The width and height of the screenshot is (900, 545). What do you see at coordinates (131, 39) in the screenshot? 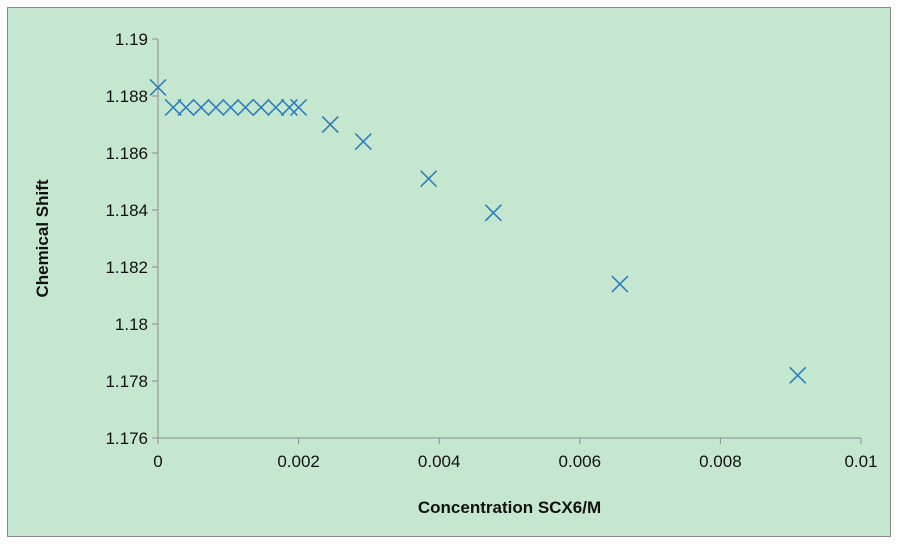
I see `y-tick-label: 1.19` at bounding box center [131, 39].